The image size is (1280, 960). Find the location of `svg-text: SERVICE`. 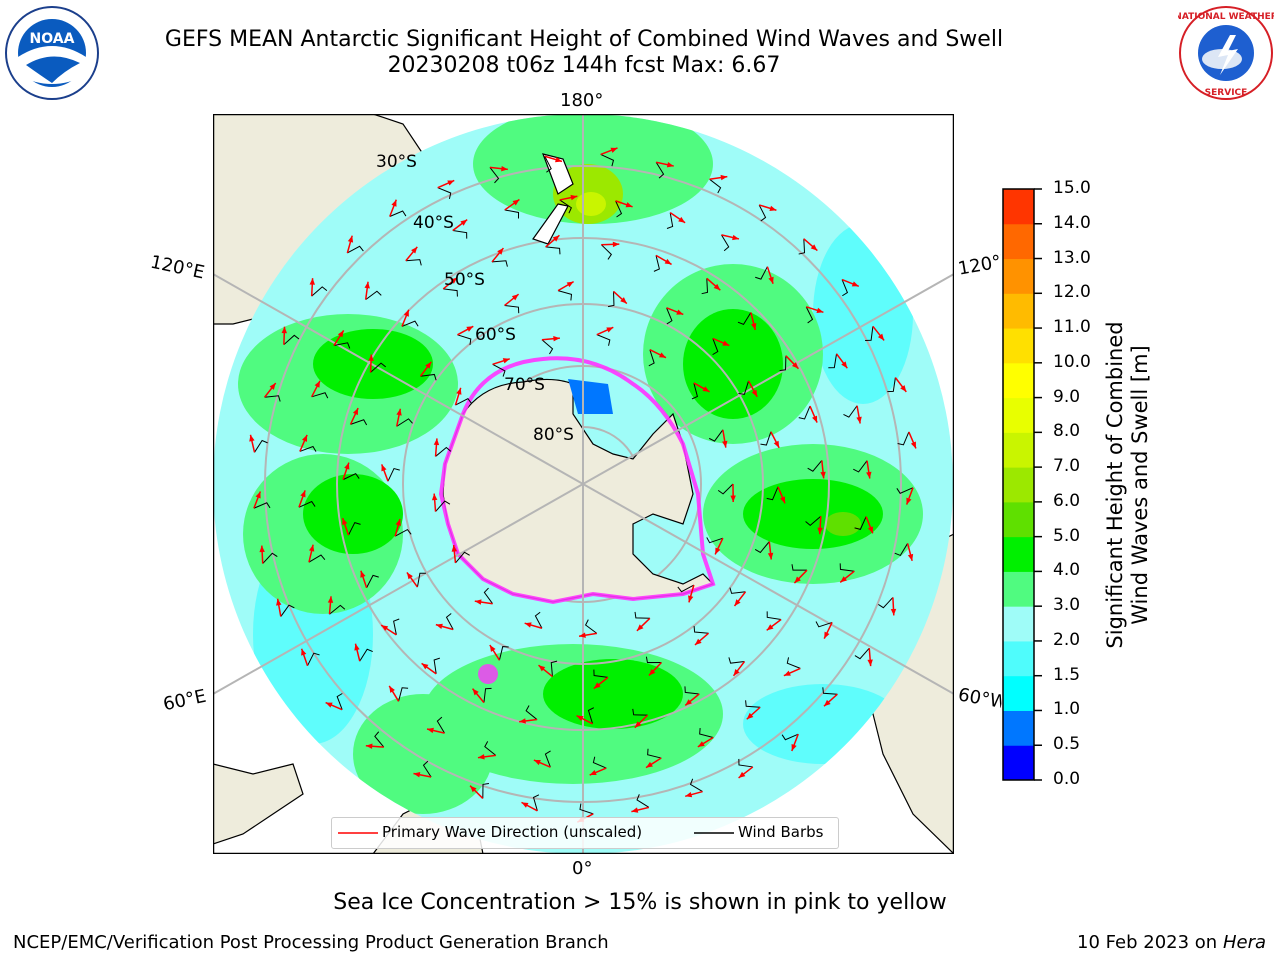

svg-text: SERVICE is located at coordinates (1226, 93).